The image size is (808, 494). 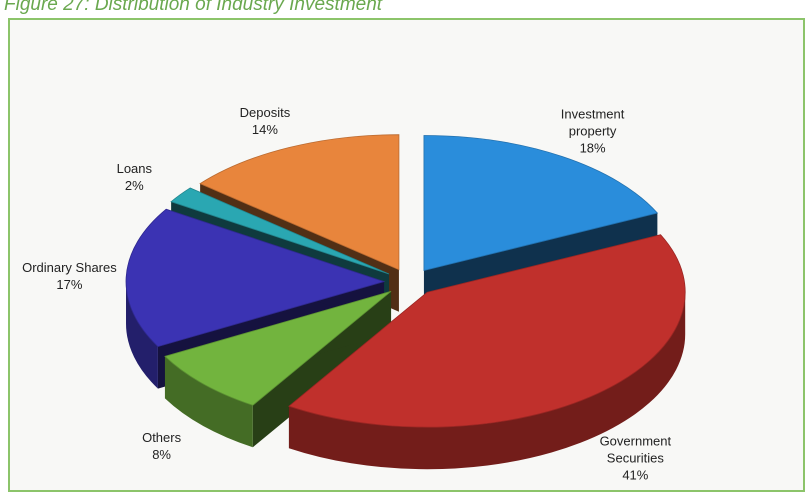 I want to click on slice-label: Investment property 18%, so click(x=593, y=131).